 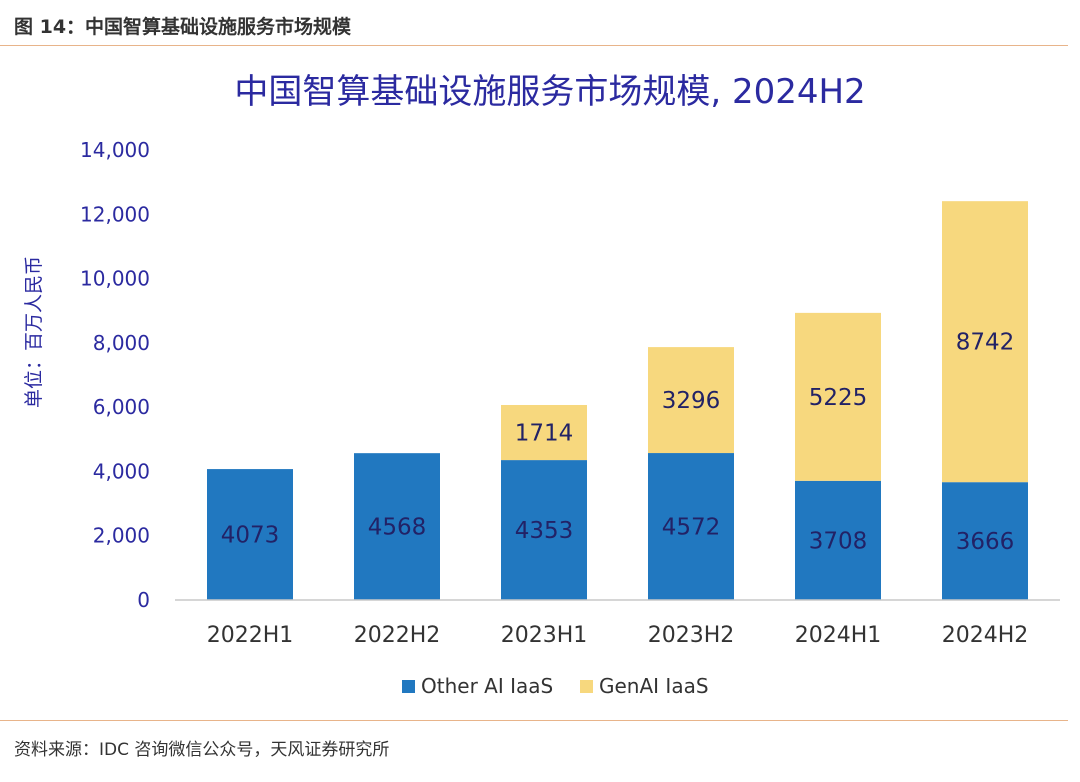 I want to click on chart-title: 中国智算基础设施服务市场规模, 2024H2, so click(x=549, y=92).